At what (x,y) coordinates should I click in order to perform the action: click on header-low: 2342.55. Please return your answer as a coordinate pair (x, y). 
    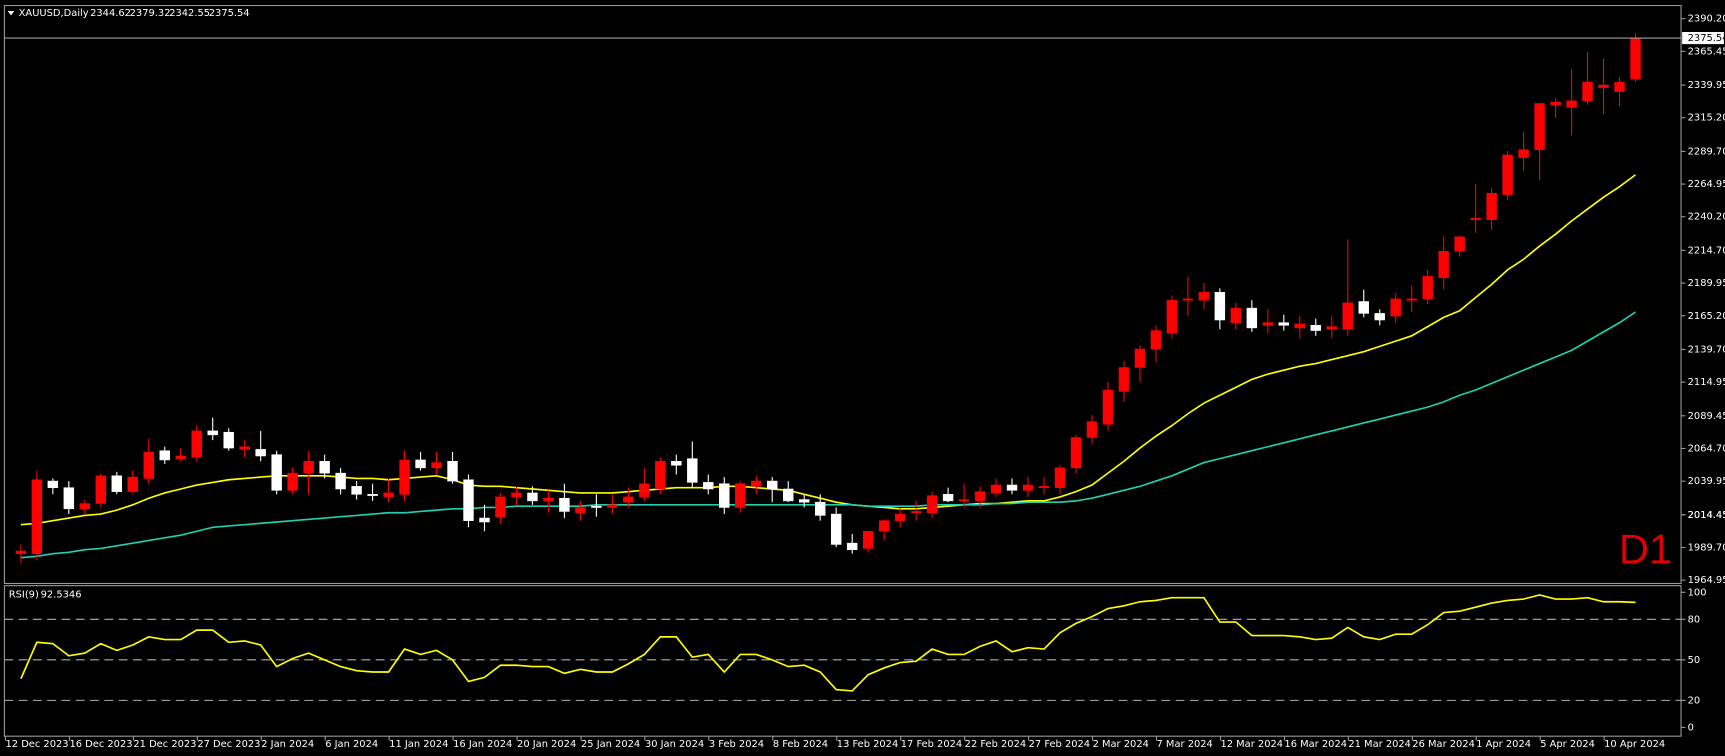
    Looking at the image, I should click on (189, 13).